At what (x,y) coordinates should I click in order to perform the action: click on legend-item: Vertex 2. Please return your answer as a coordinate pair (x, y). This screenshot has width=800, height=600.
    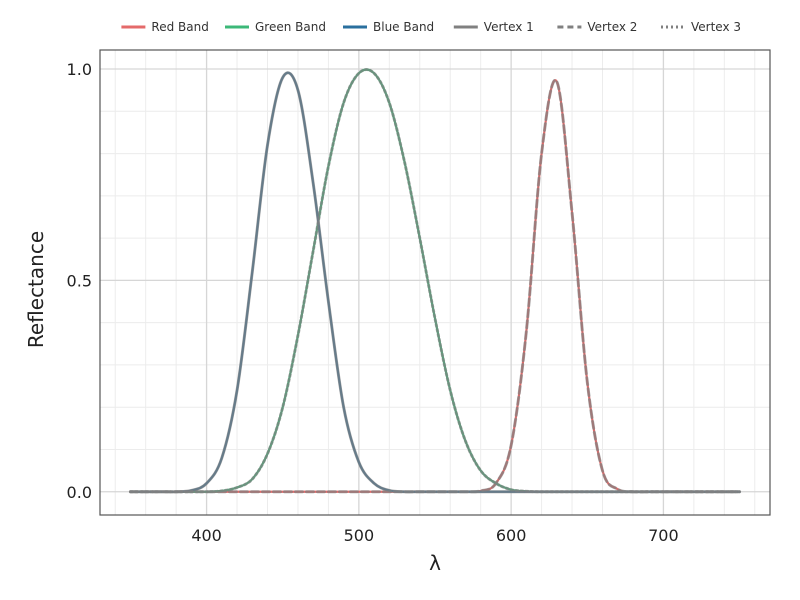
    Looking at the image, I should click on (597, 27).